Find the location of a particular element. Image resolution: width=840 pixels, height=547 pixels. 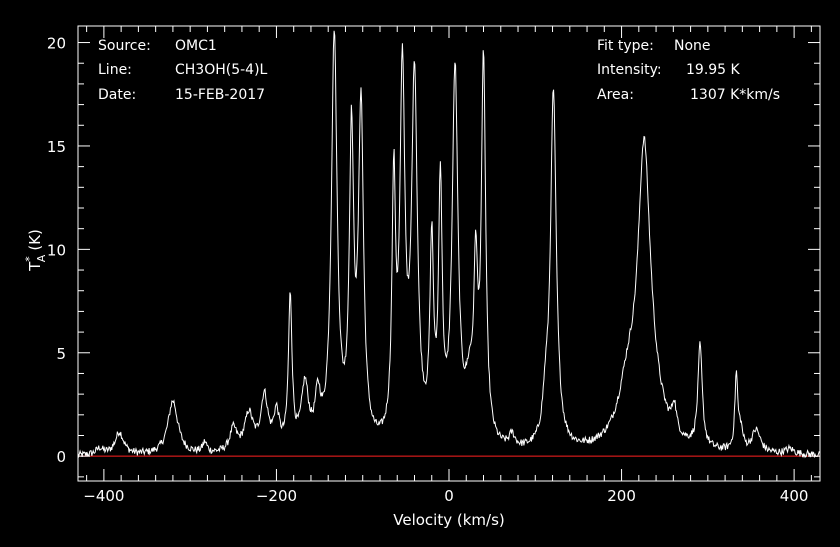

y-tick-label: 20 is located at coordinates (56, 44).